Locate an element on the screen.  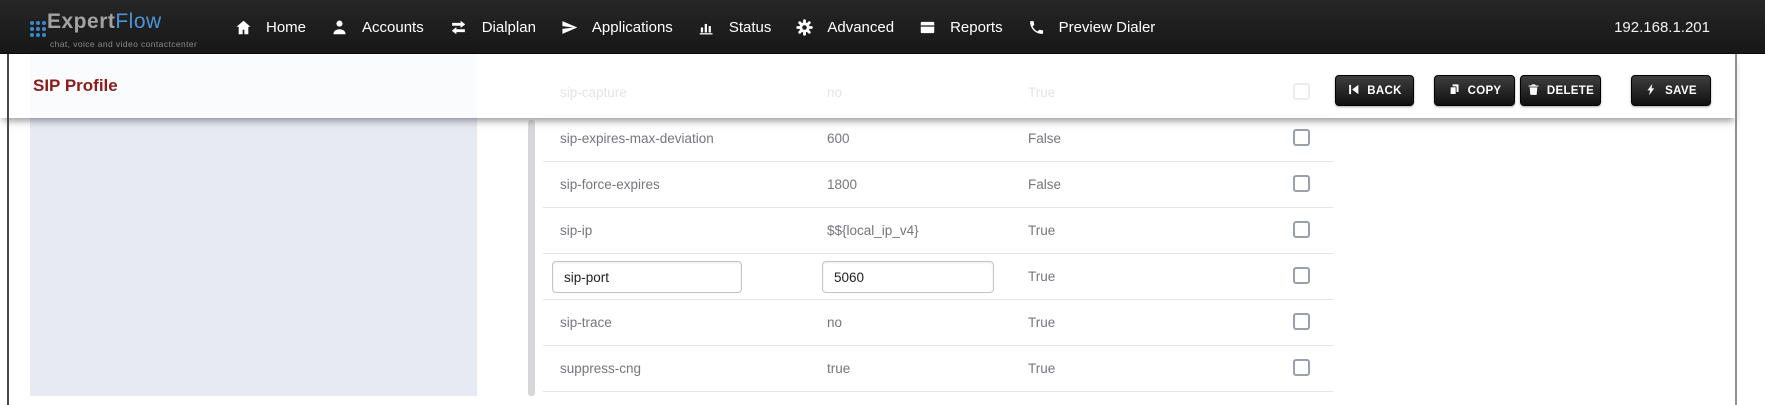
expertflow-logo-icon is located at coordinates (38, 29).